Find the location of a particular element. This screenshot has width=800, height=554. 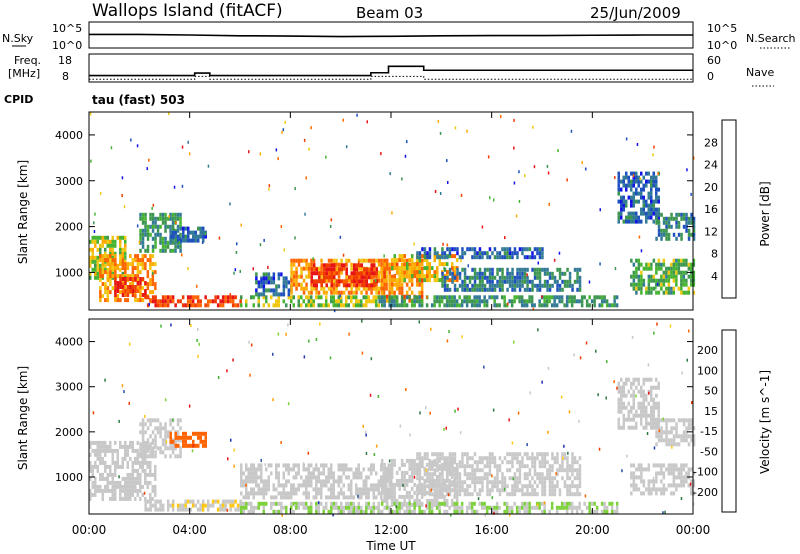

power-y-axis-label: Slant Range [km] is located at coordinates (23, 212).